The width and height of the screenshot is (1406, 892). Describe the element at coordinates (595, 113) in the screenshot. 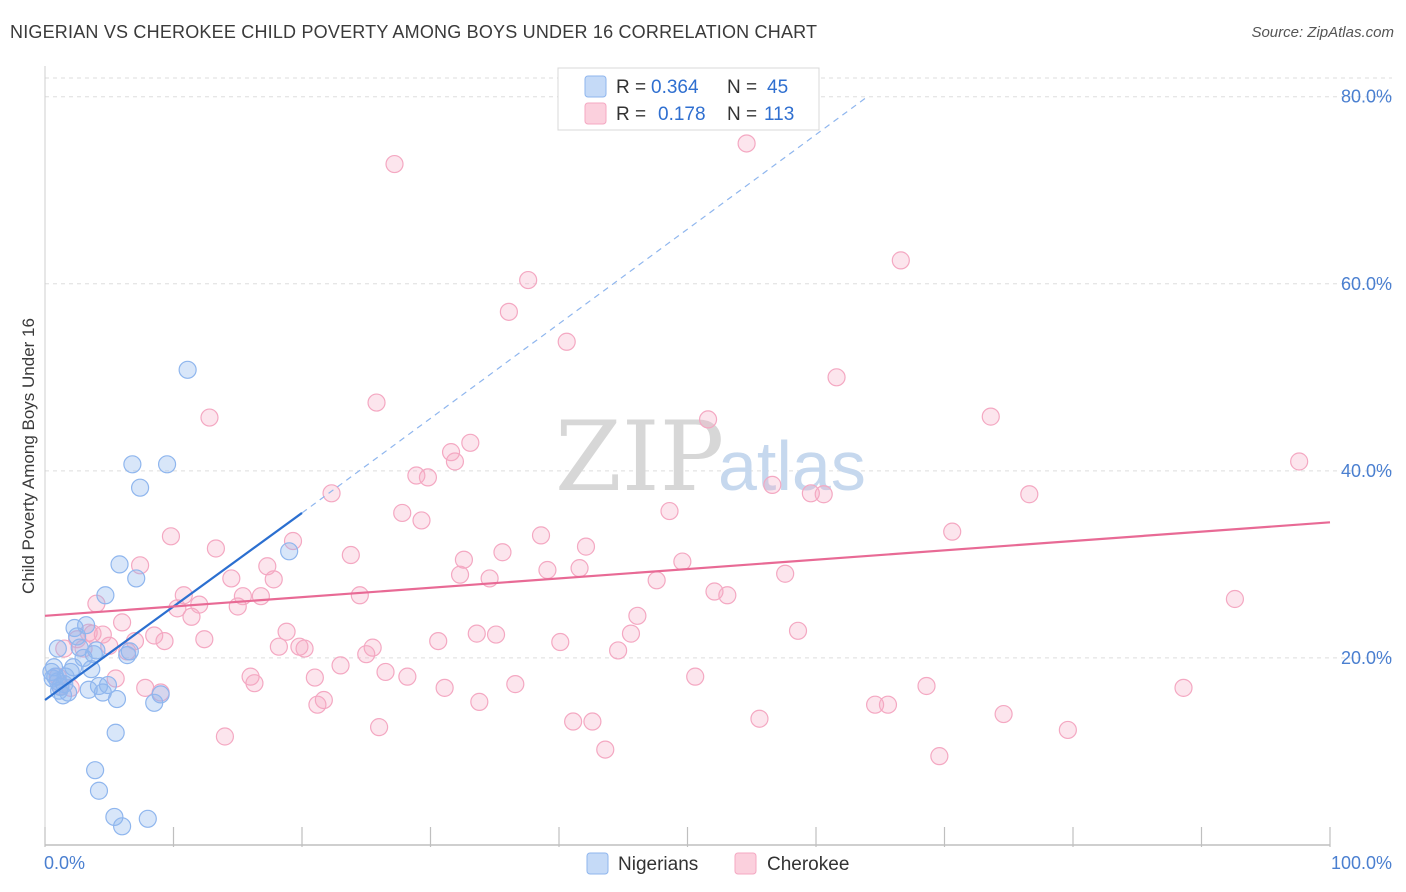

I see `legend-swatch-cherokee` at that location.